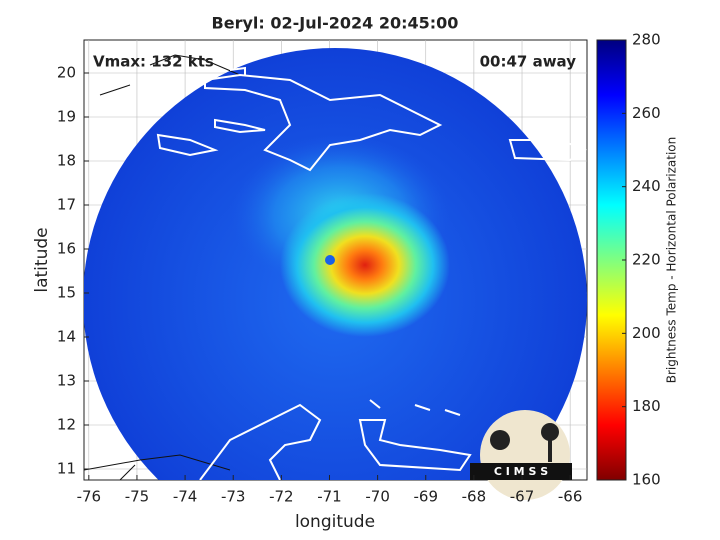  What do you see at coordinates (66, 337) in the screenshot?
I see `y-tick-label: 14` at bounding box center [66, 337].